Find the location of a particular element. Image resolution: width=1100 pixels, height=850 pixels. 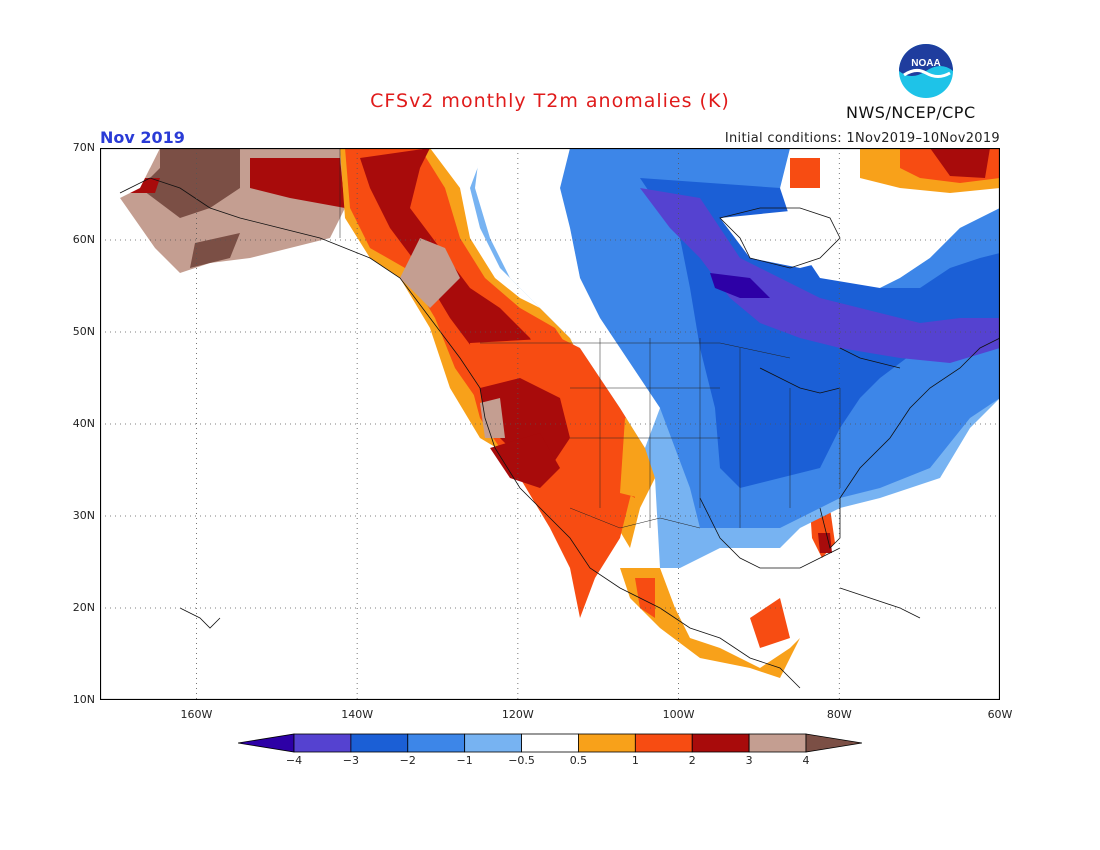

colorbar is located at coordinates (550, 743).